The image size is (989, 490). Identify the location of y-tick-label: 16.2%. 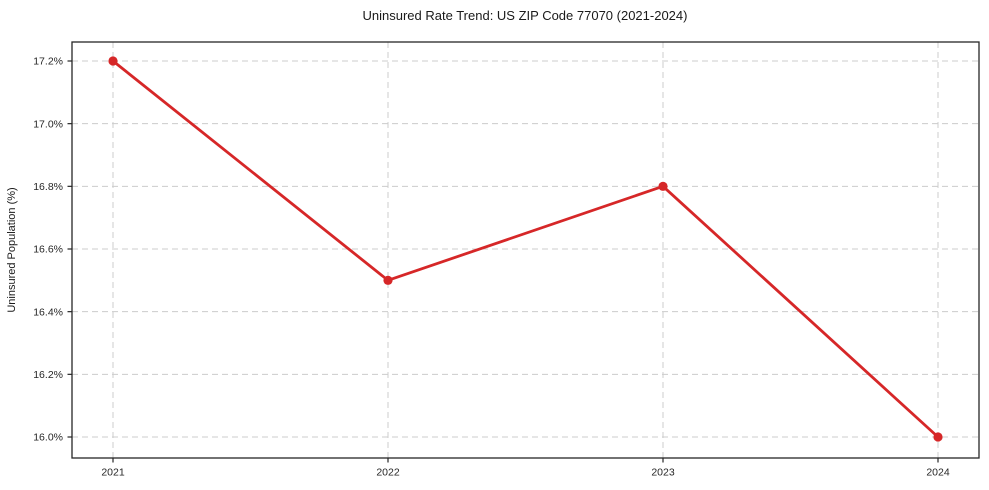
(48, 375).